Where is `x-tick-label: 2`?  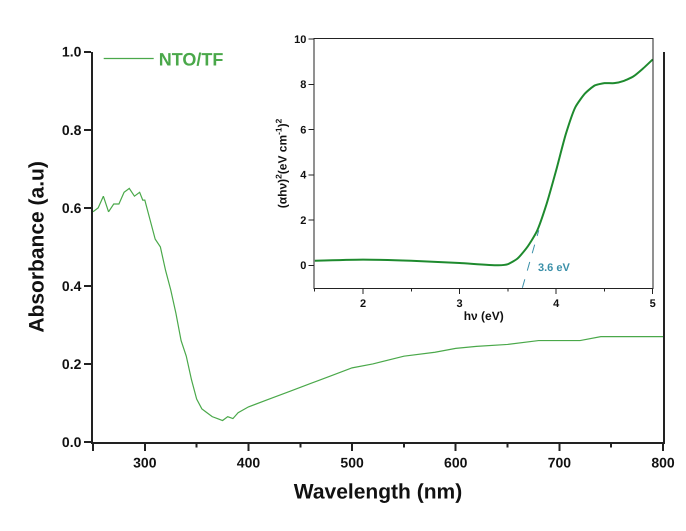
x-tick-label: 2 is located at coordinates (363, 304).